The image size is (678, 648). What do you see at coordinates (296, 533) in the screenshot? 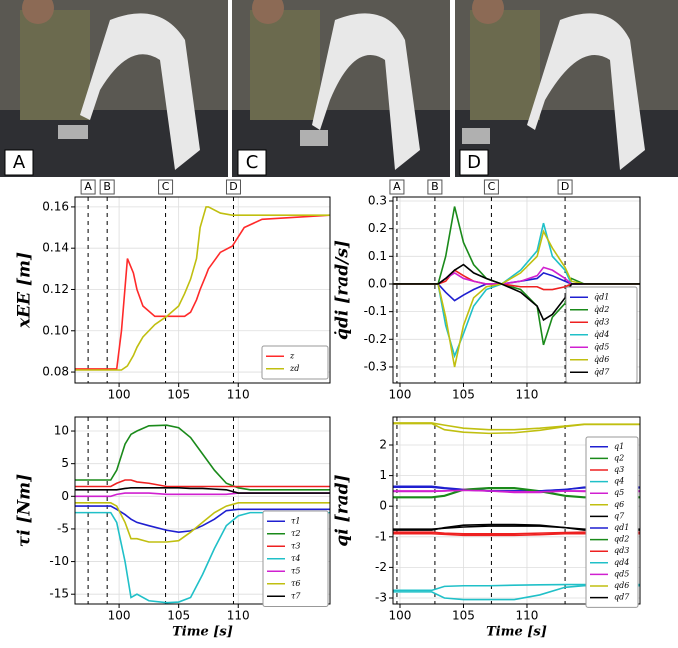
I see `legend-label: τ2` at bounding box center [296, 533].